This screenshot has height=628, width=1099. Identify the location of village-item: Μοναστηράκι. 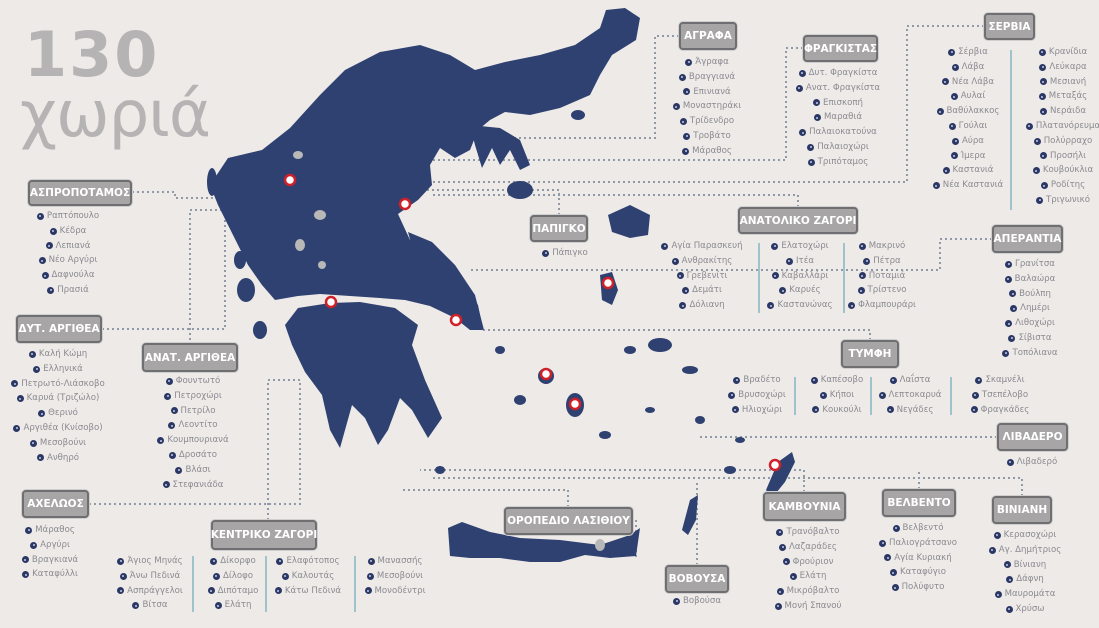
(706, 106).